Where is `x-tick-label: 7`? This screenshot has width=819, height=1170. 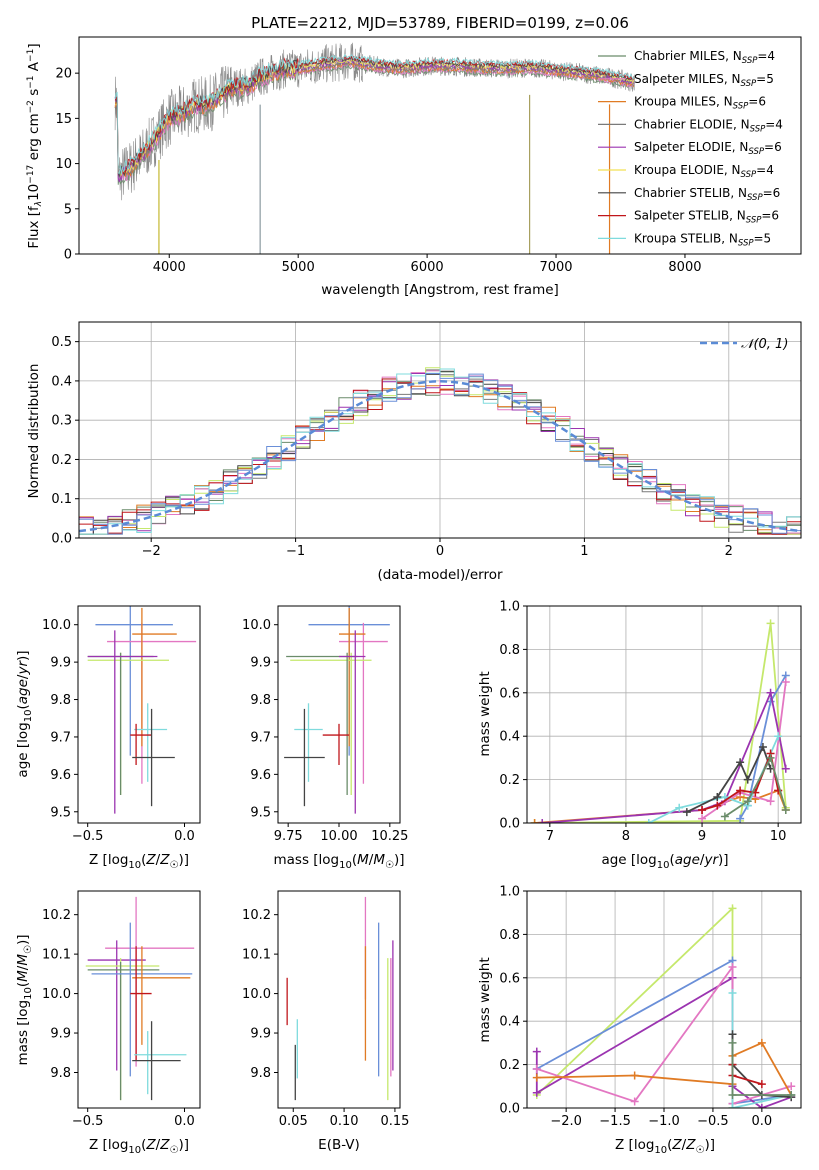 x-tick-label: 7 is located at coordinates (550, 836).